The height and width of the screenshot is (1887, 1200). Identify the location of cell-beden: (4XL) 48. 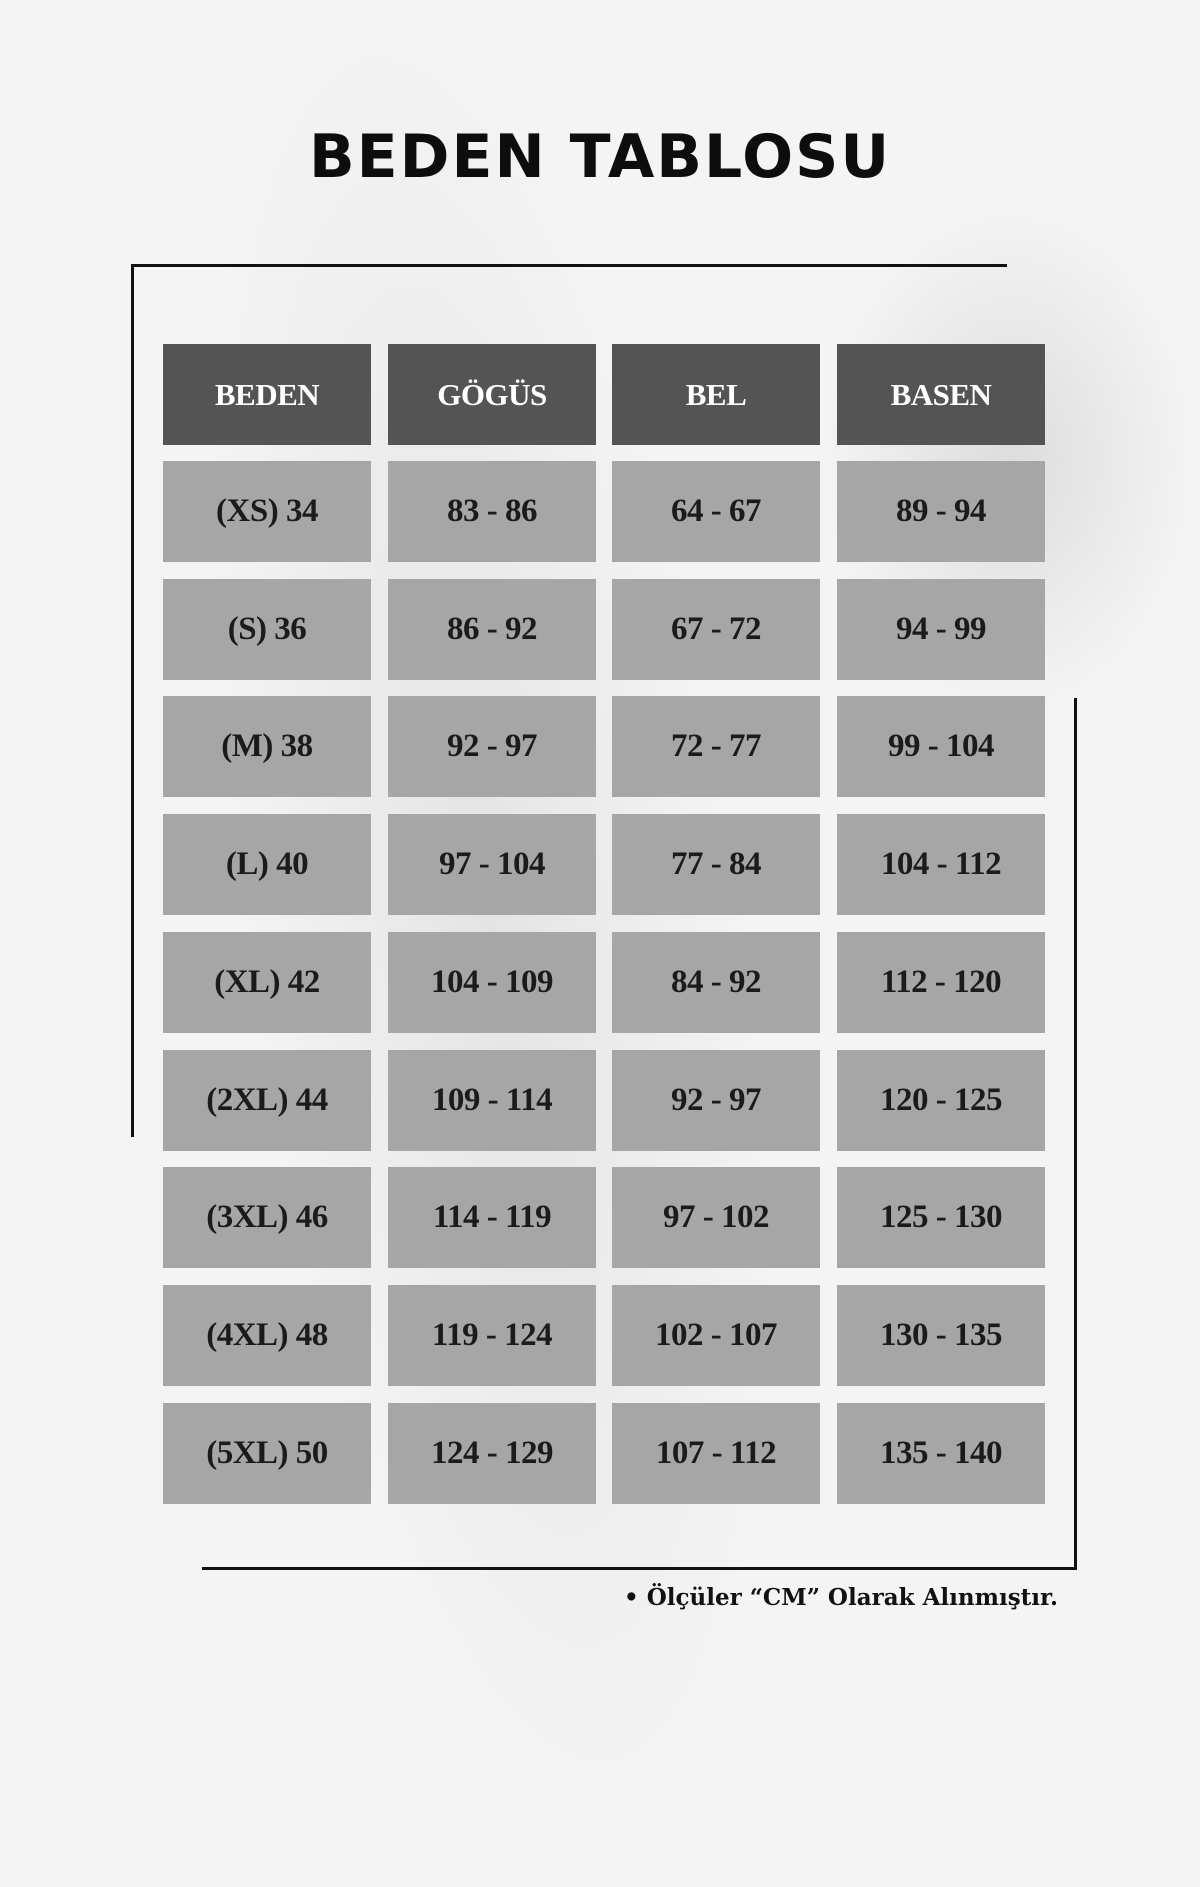
(267, 1335).